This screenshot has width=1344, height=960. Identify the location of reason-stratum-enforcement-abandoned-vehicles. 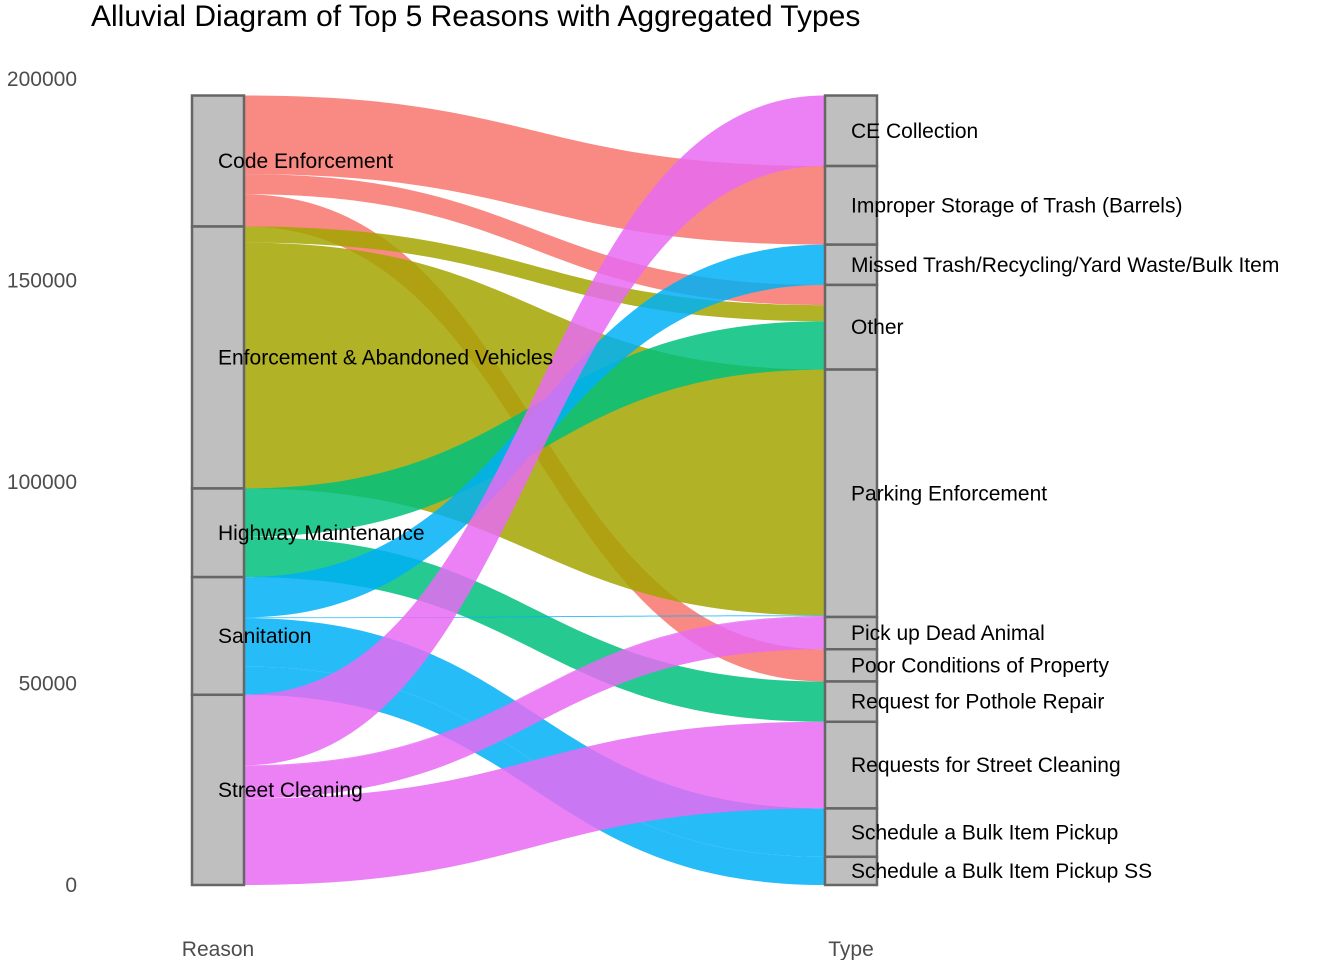
(218, 357).